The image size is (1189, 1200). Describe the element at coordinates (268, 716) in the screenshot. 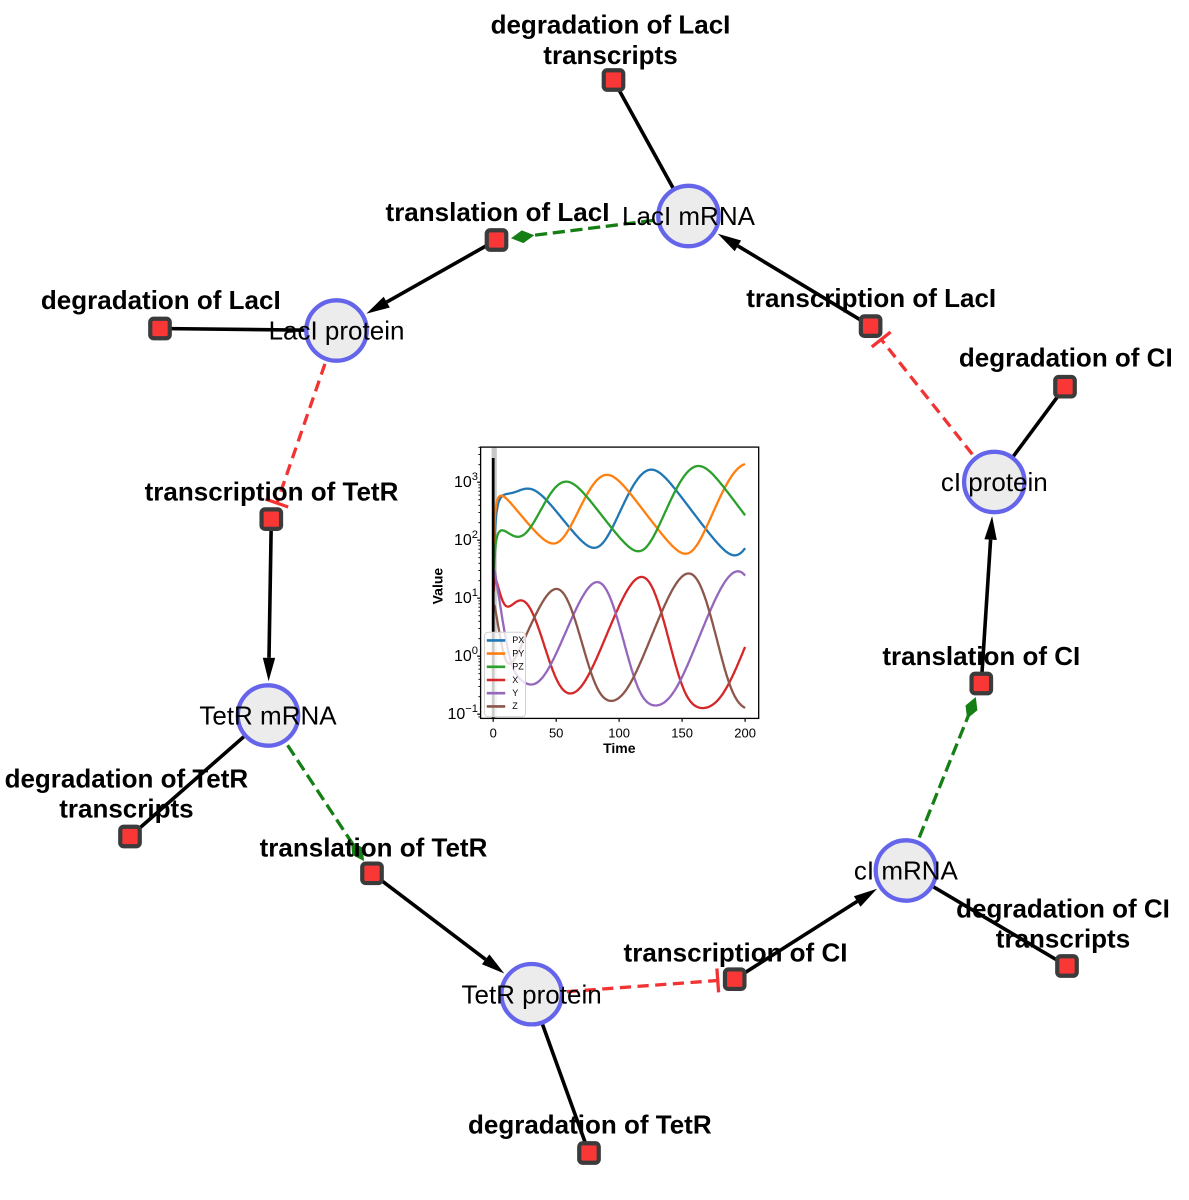

I see `svg-text: TetR mRNA` at that location.